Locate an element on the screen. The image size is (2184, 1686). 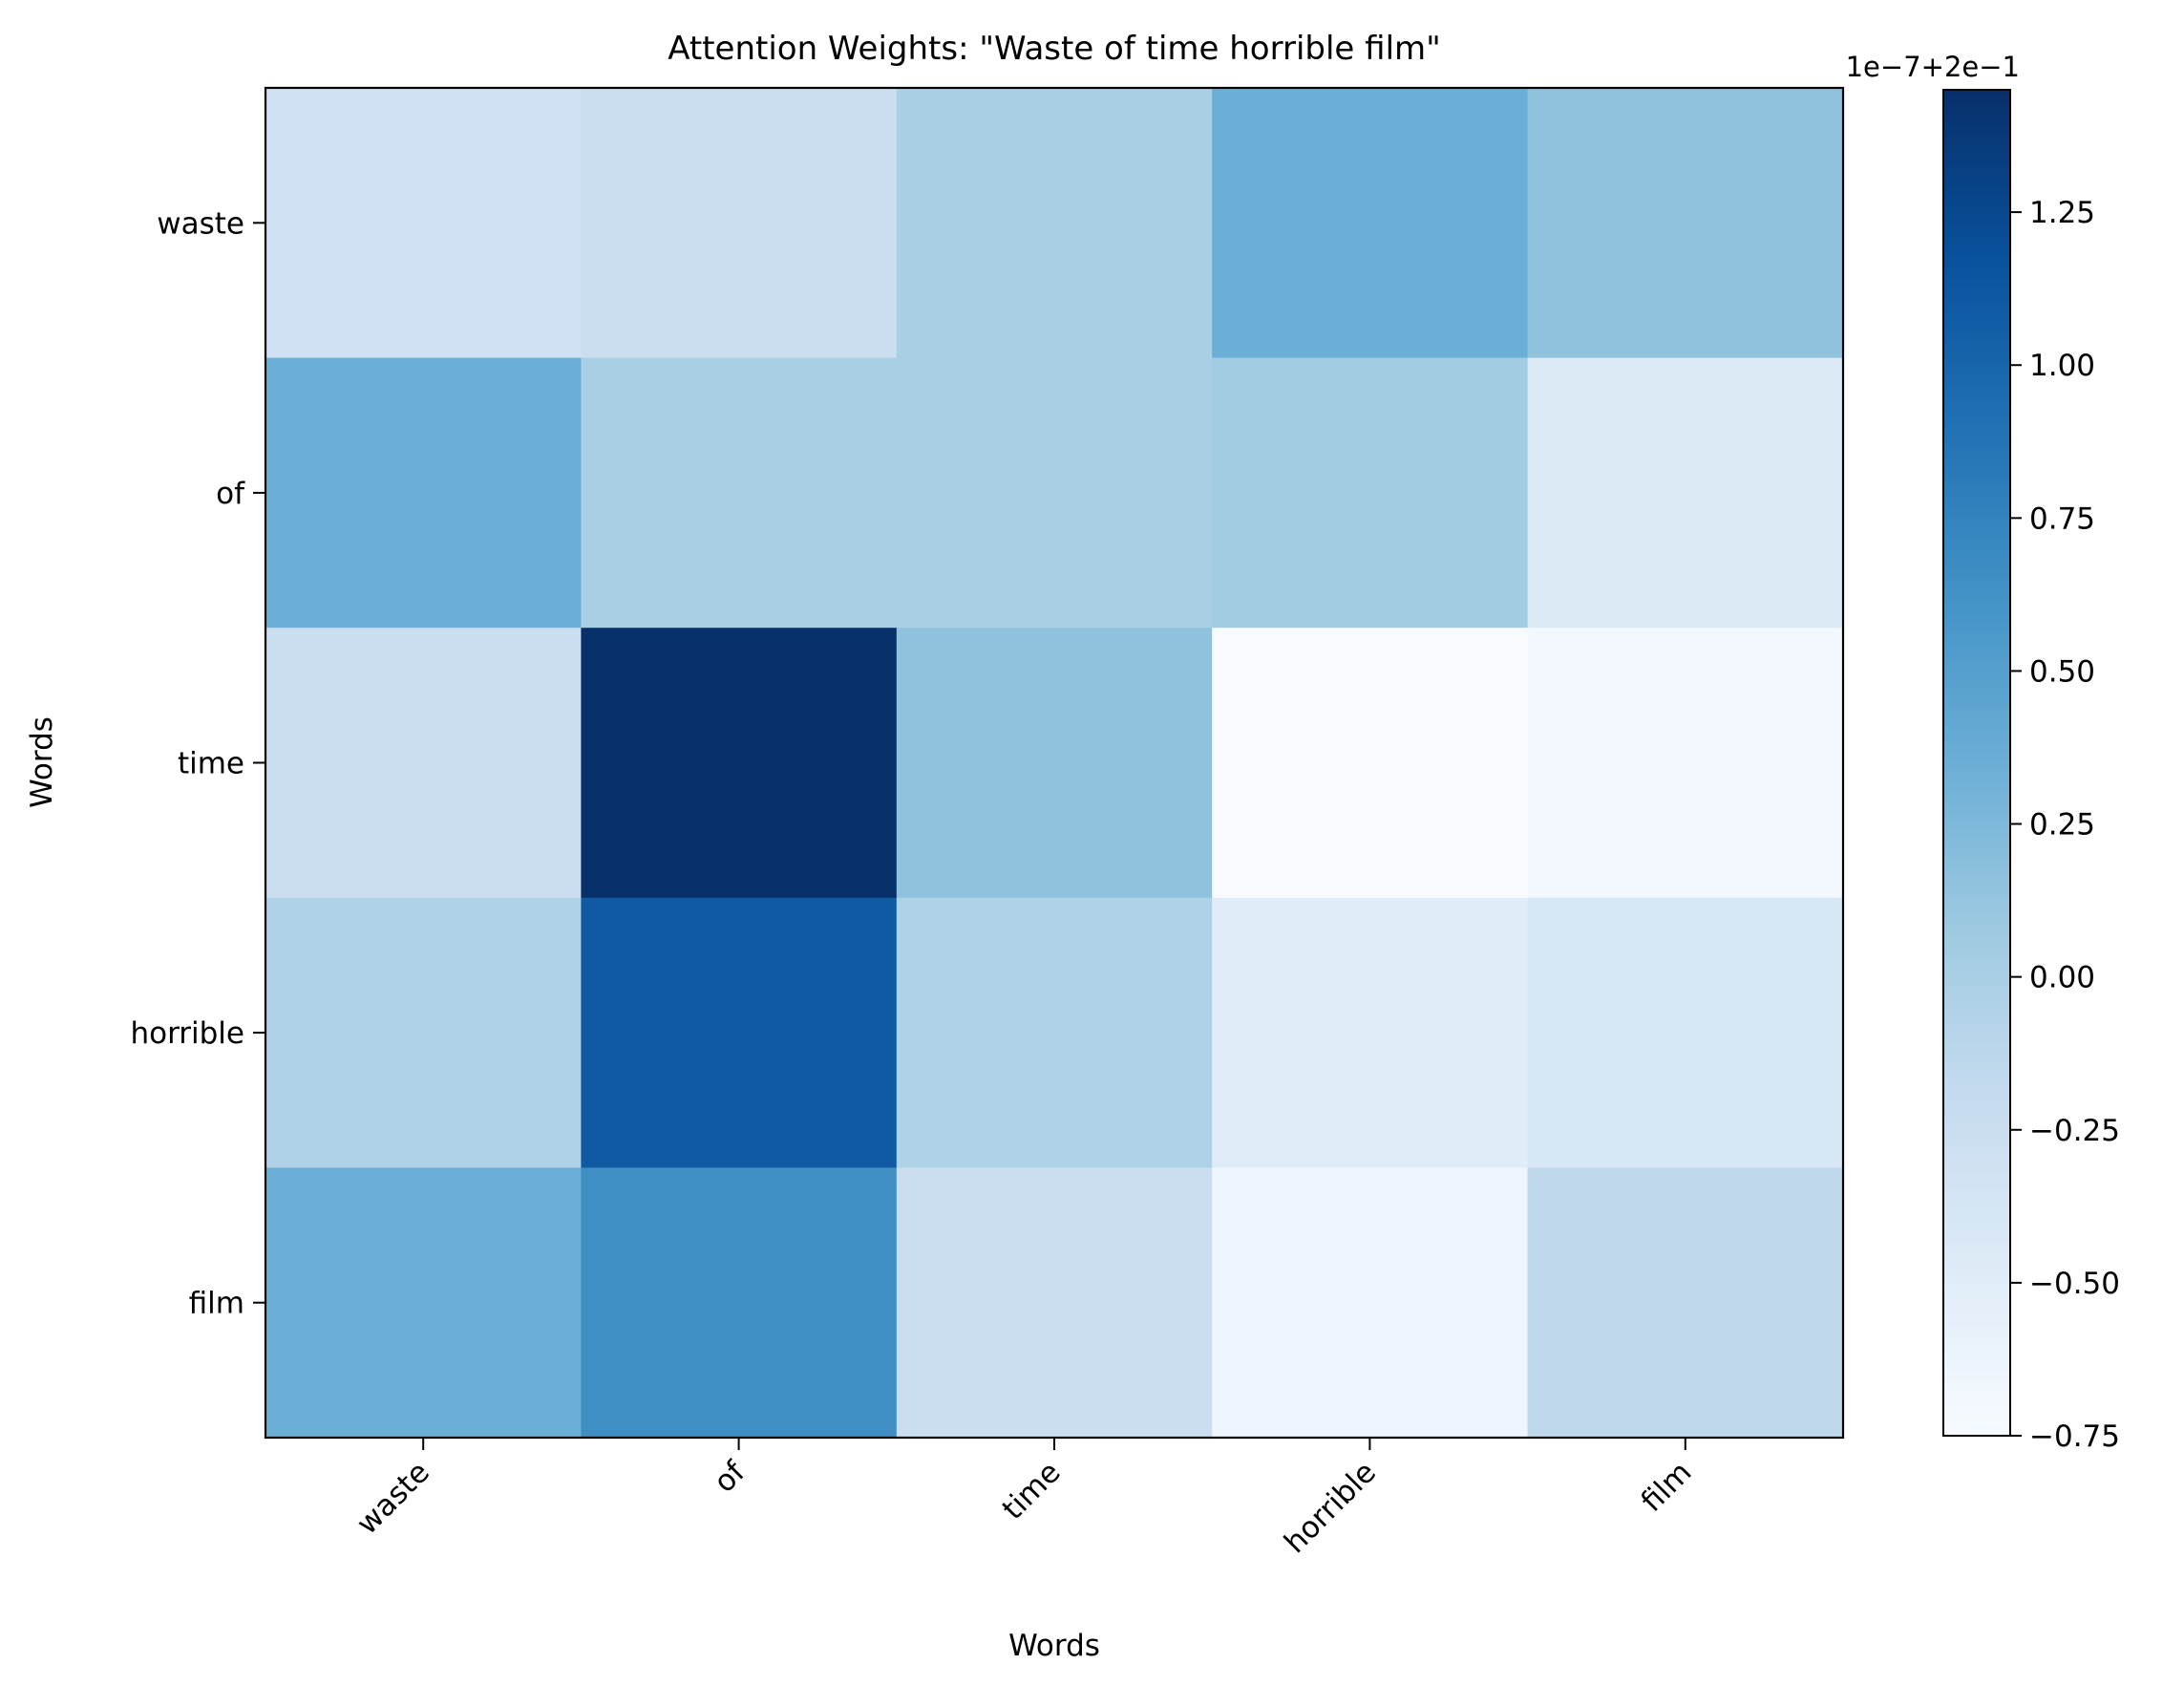
colorbar is located at coordinates (1976, 763).